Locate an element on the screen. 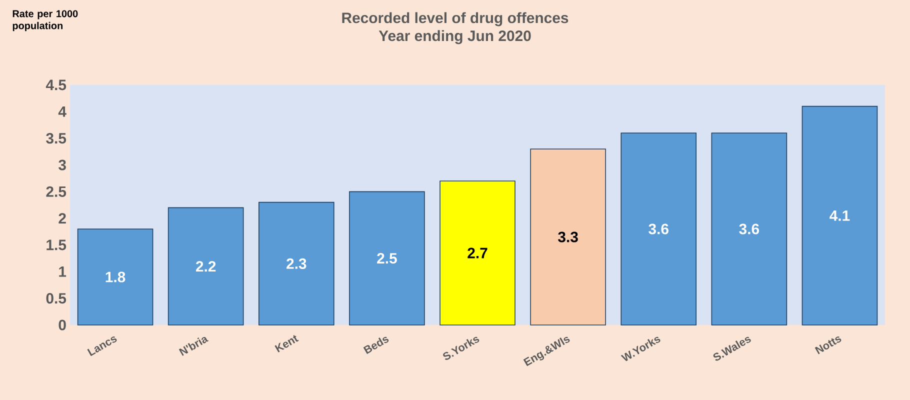  data-label: 4.1 is located at coordinates (840, 215).